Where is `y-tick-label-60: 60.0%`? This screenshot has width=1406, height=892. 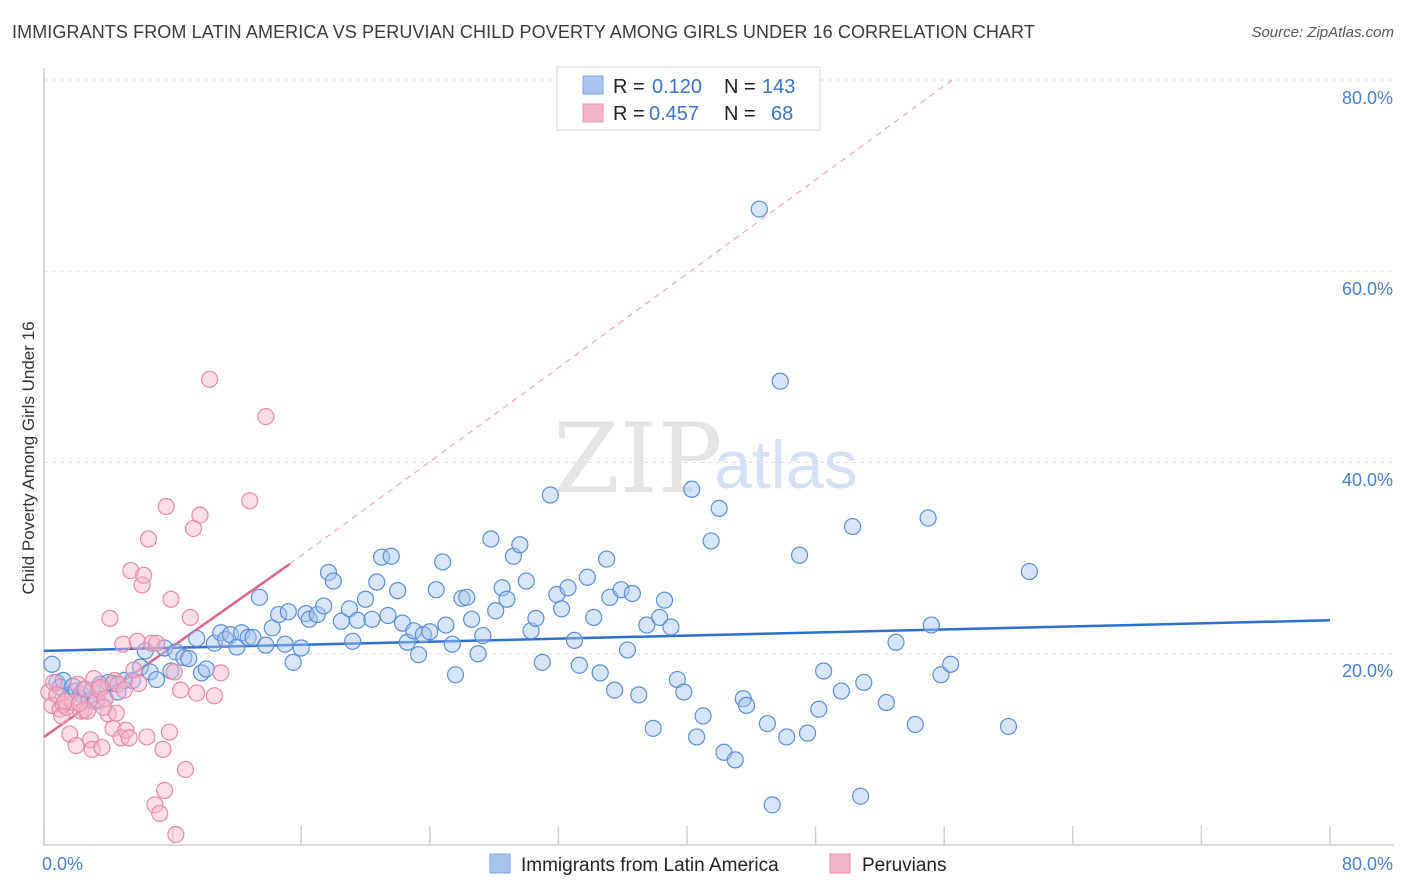 y-tick-label-60: 60.0% is located at coordinates (1367, 289).